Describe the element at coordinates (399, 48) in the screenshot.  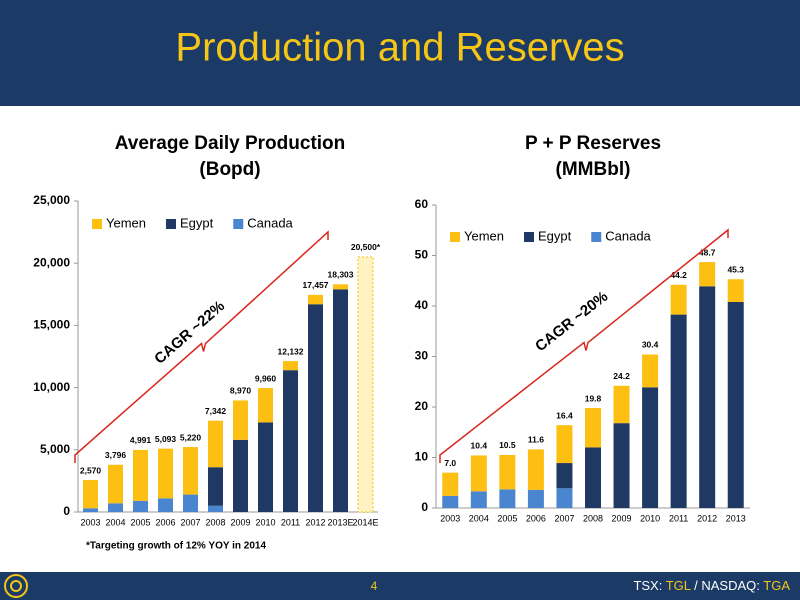
I see `slide-title: Production and Reserves` at that location.